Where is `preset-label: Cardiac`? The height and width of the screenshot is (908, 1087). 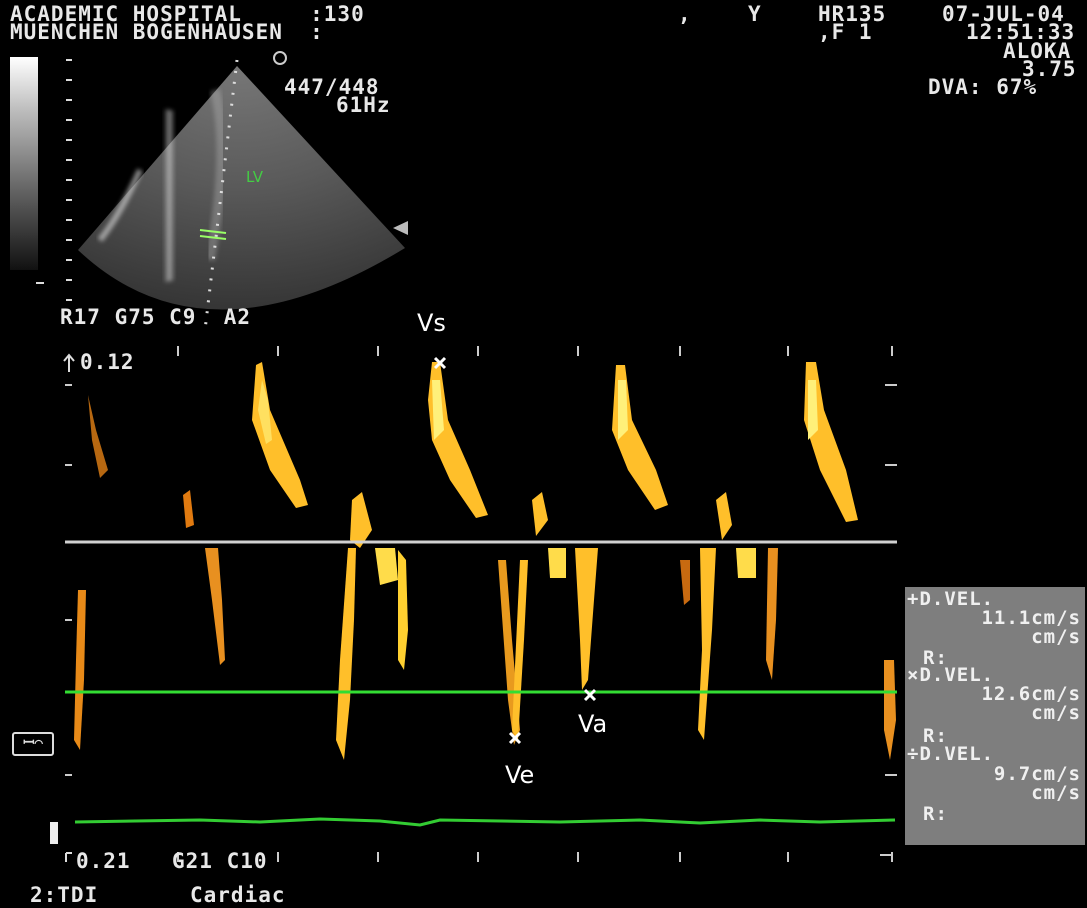
preset-label: Cardiac is located at coordinates (238, 895).